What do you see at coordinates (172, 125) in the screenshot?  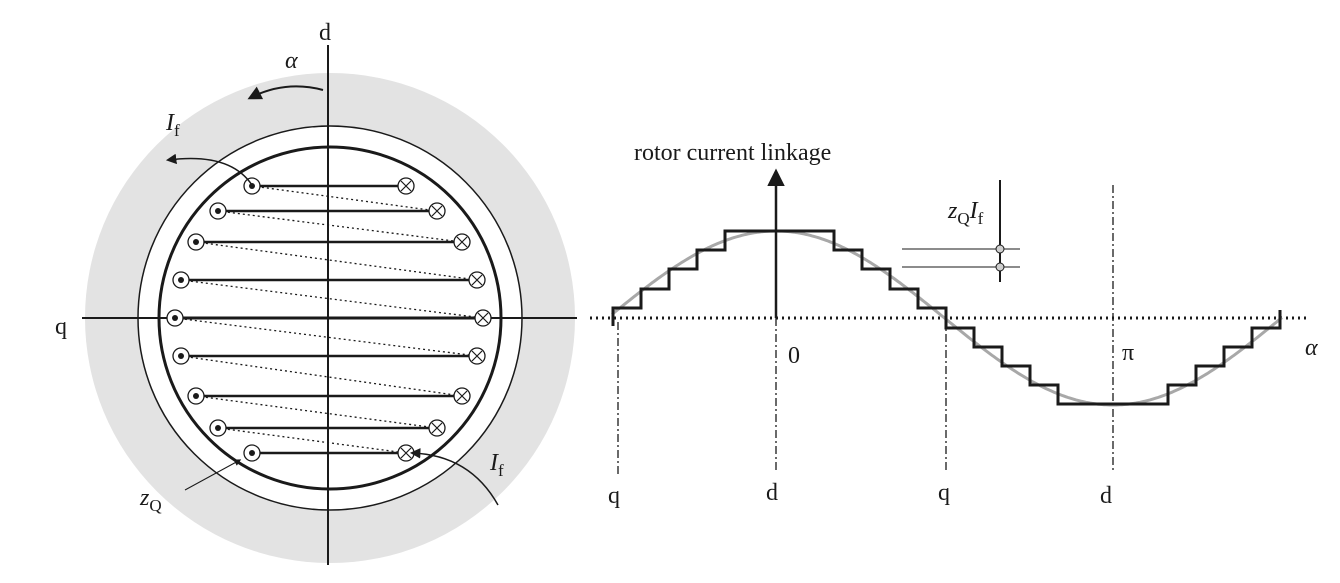 I see `field-current-label-top: If` at bounding box center [172, 125].